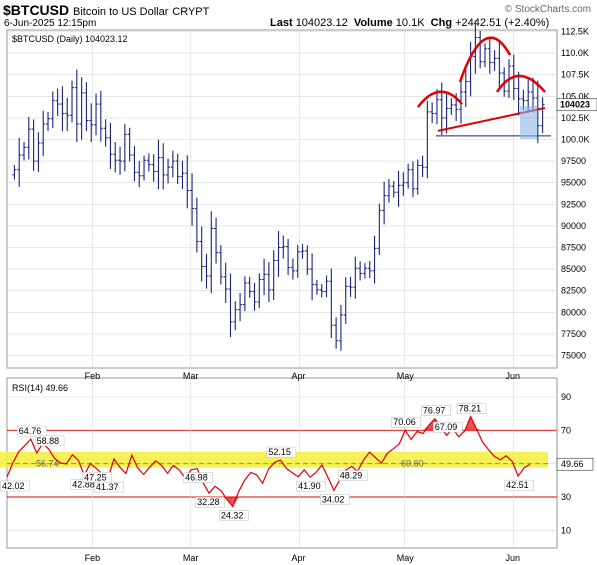 The image size is (597, 565). Describe the element at coordinates (566, 430) in the screenshot. I see `rsi-tick-label: 70` at that location.